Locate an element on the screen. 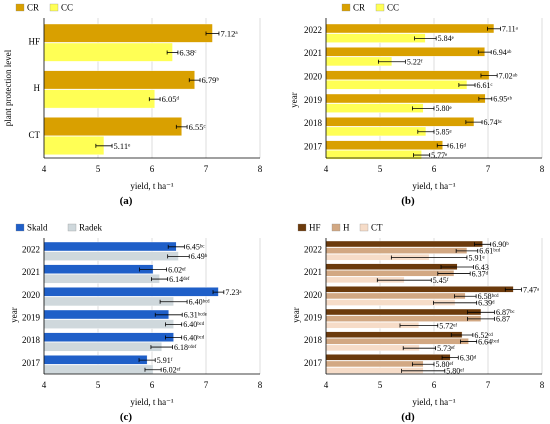  bar-c-radek-2018 is located at coordinates (102, 347).